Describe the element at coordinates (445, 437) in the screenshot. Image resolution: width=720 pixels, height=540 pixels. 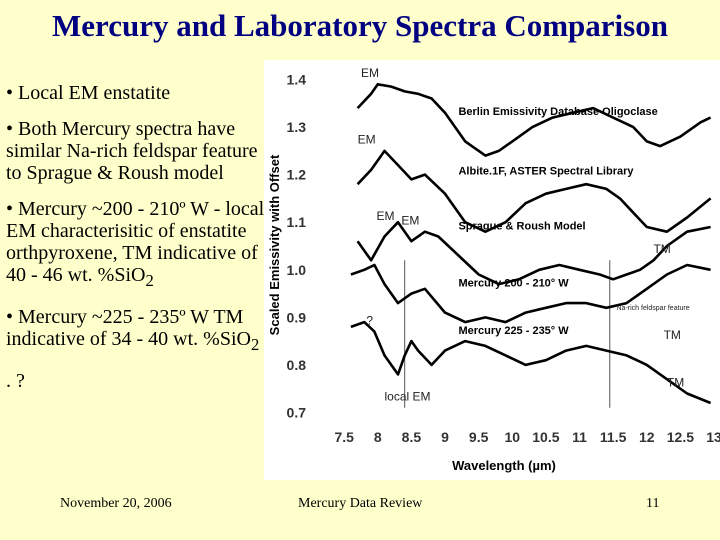
I see `x-tick-label: 9` at that location.